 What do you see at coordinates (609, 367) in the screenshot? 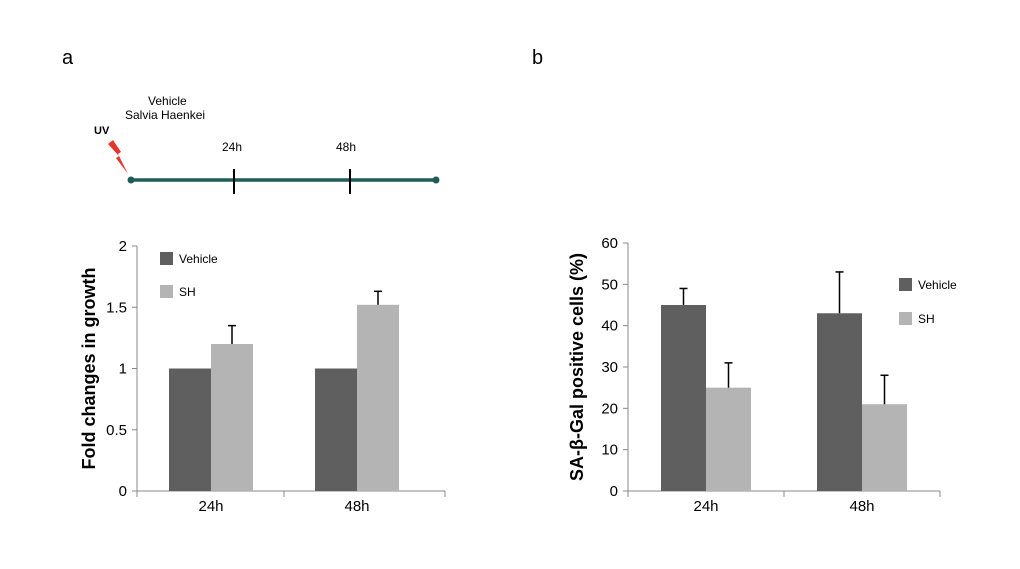
I see `y-tick-label: 30` at bounding box center [609, 367].